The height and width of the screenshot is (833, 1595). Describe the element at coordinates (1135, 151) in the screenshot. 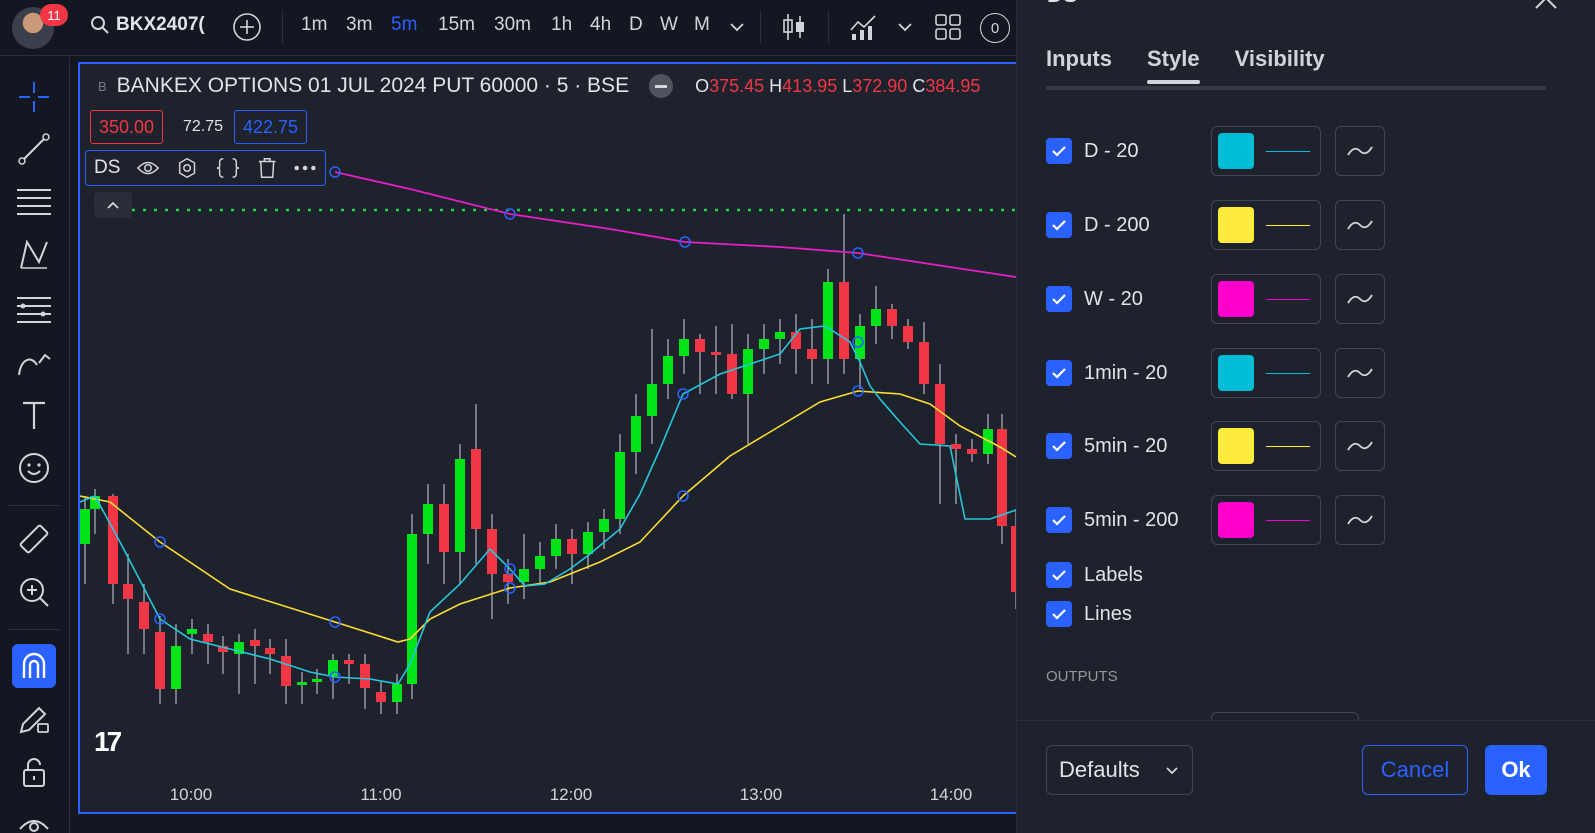

I see `style-row: D - 20` at that location.